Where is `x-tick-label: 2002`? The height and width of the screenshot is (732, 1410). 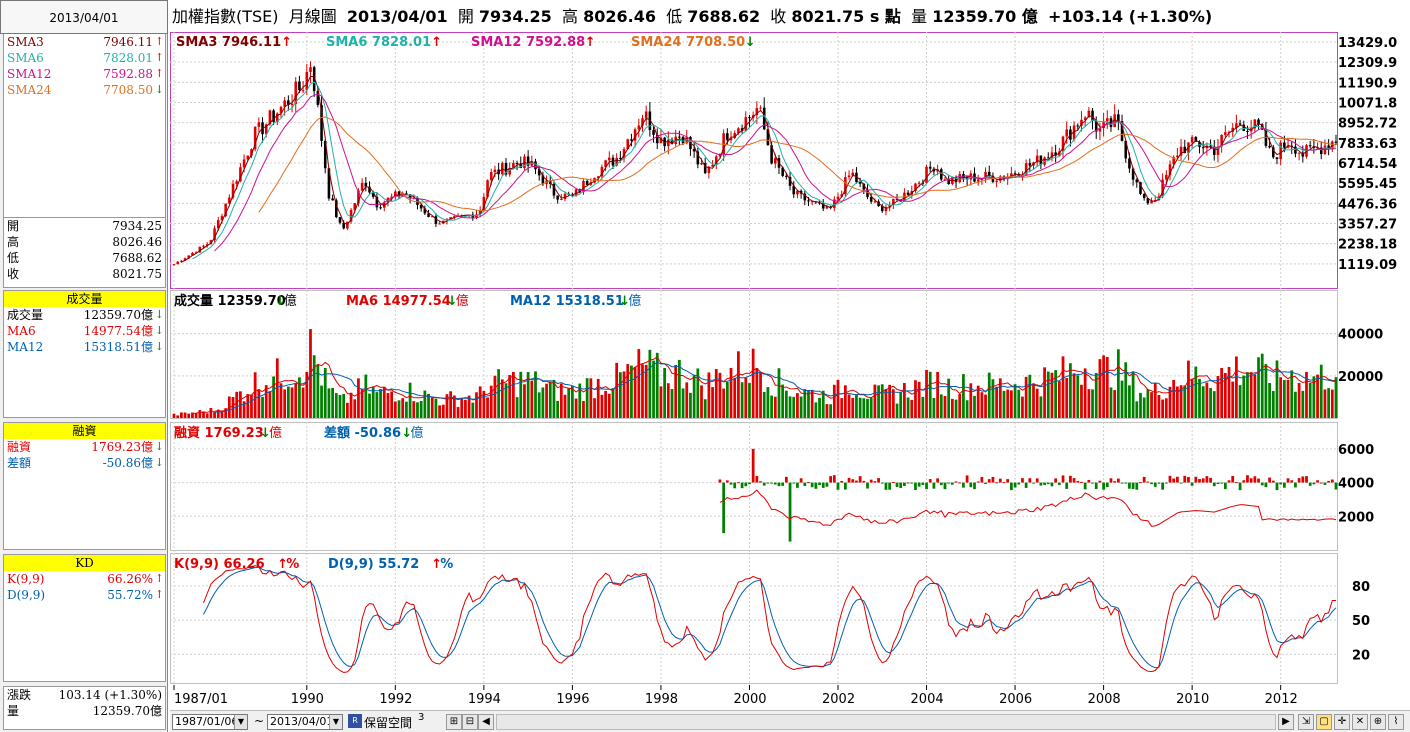 x-tick-label: 2002 is located at coordinates (838, 699).